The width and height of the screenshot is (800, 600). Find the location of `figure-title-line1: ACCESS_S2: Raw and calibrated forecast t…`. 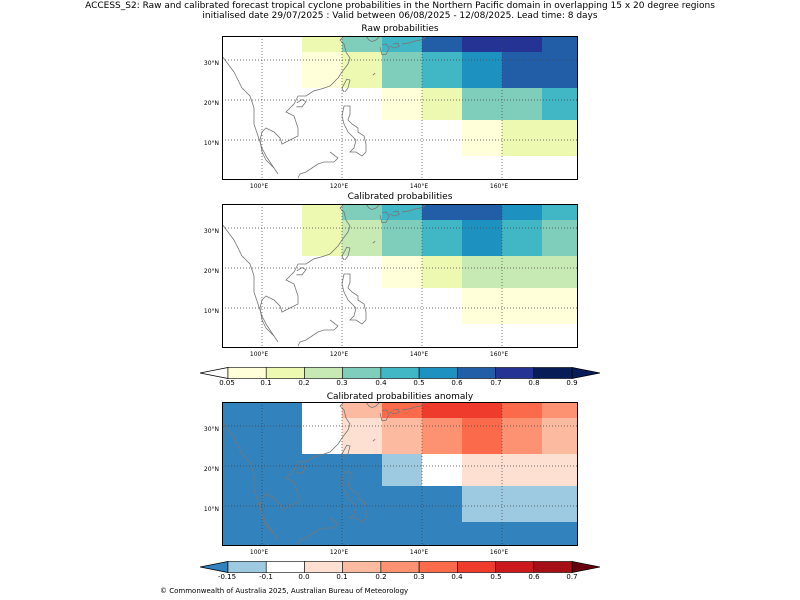

figure-title-line1: ACCESS_S2: Raw and calibrated forecast t… is located at coordinates (400, 6).